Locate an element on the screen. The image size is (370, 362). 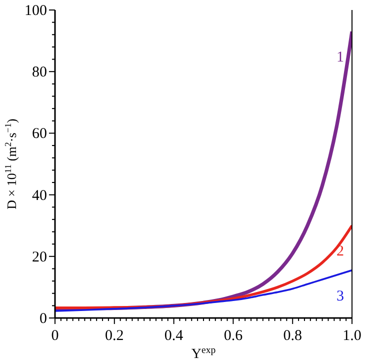
series-label: 3 is located at coordinates (340, 296).